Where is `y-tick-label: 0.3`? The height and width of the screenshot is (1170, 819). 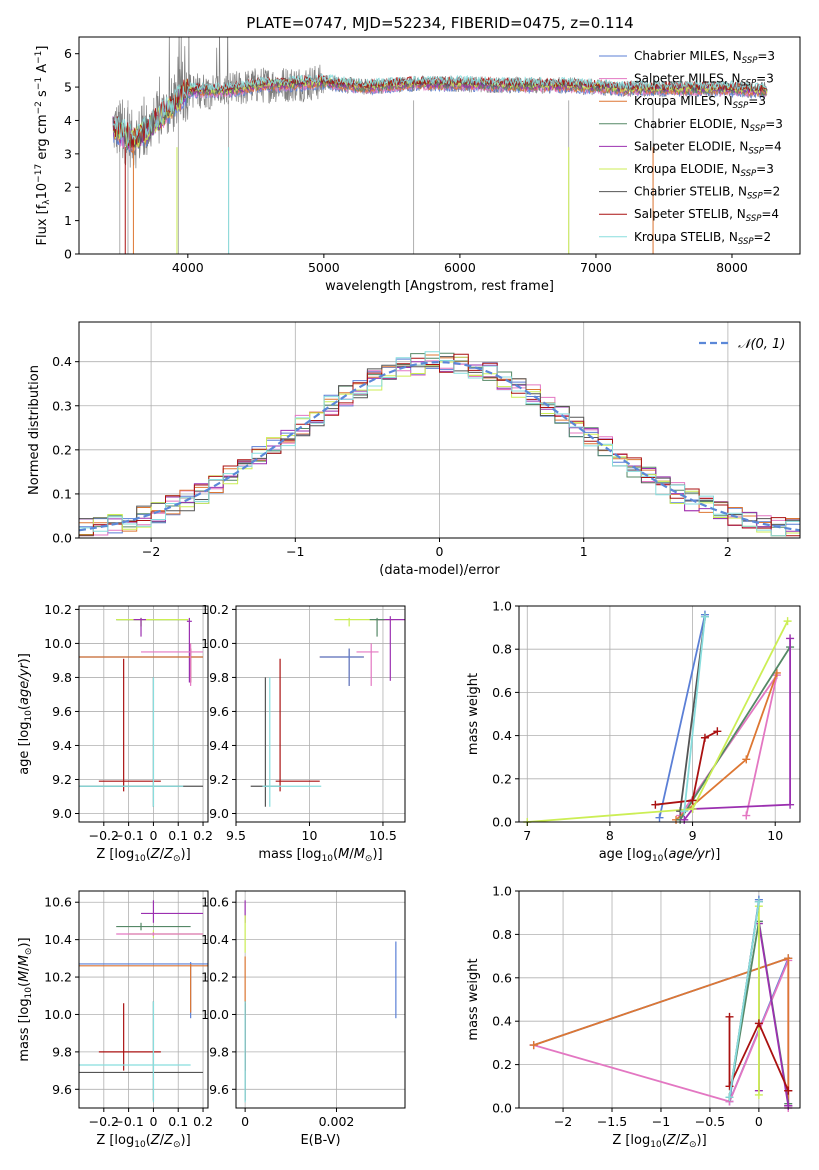 y-tick-label: 0.3 is located at coordinates (62, 405).